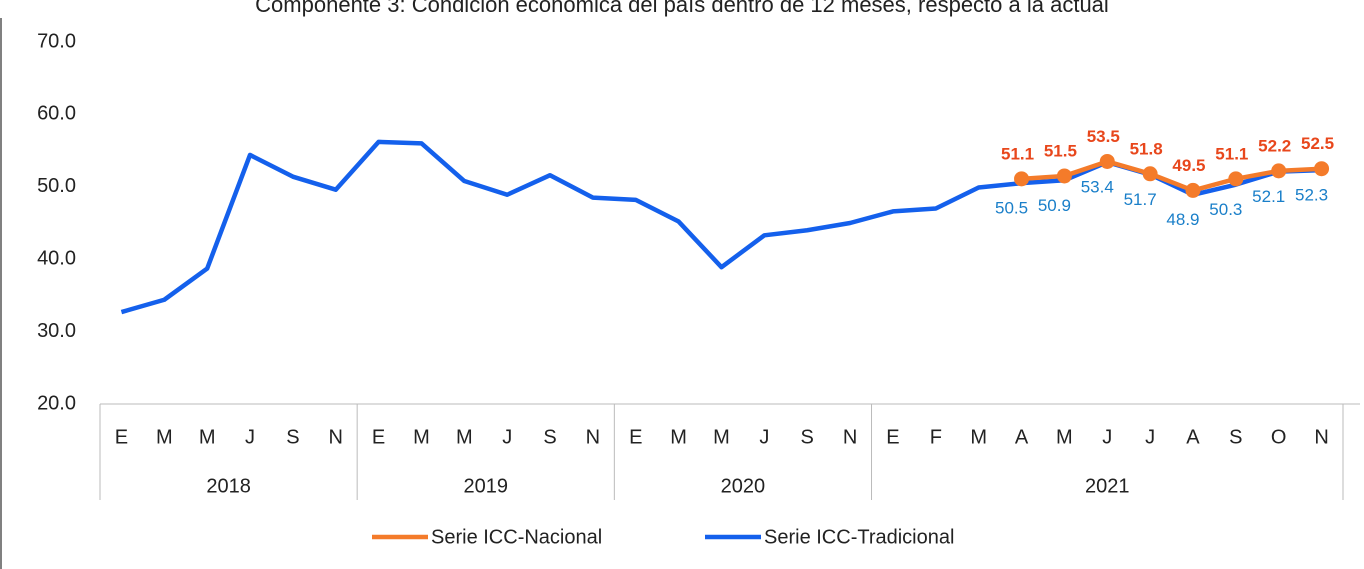 The image size is (1364, 569). What do you see at coordinates (1317, 143) in the screenshot?
I see `value-label: 52.5` at bounding box center [1317, 143].